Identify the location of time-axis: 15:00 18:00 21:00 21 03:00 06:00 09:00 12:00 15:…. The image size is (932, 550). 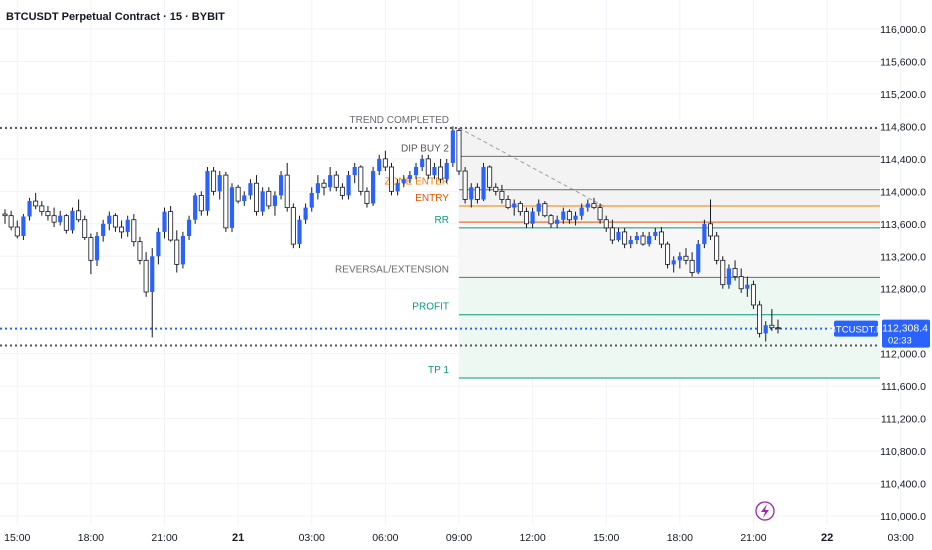
(468, 538).